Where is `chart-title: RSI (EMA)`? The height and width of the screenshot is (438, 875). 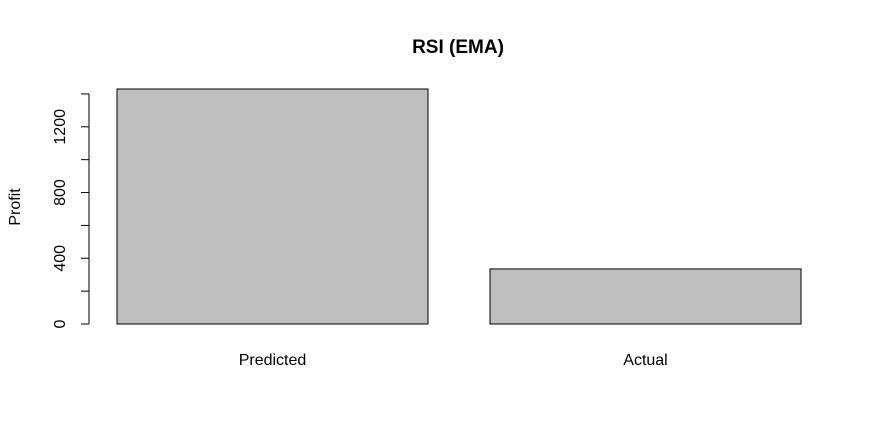 chart-title: RSI (EMA) is located at coordinates (458, 47).